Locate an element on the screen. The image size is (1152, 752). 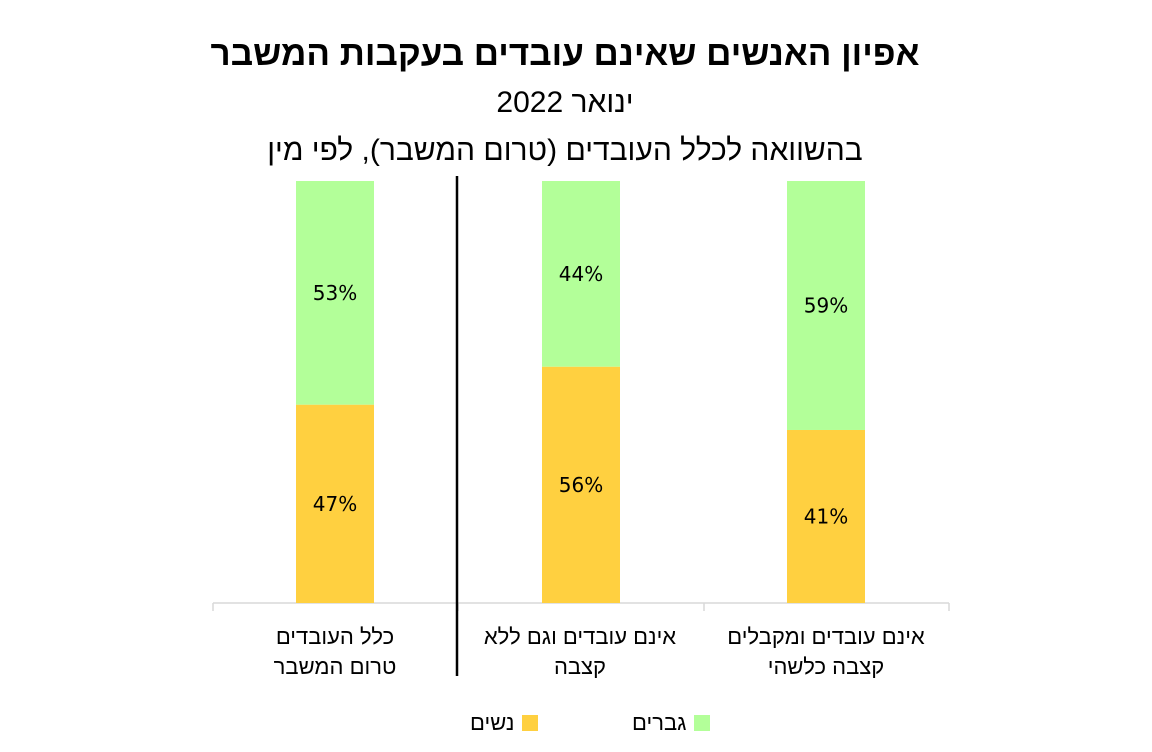
data-label-men: 44% is located at coordinates (581, 274).